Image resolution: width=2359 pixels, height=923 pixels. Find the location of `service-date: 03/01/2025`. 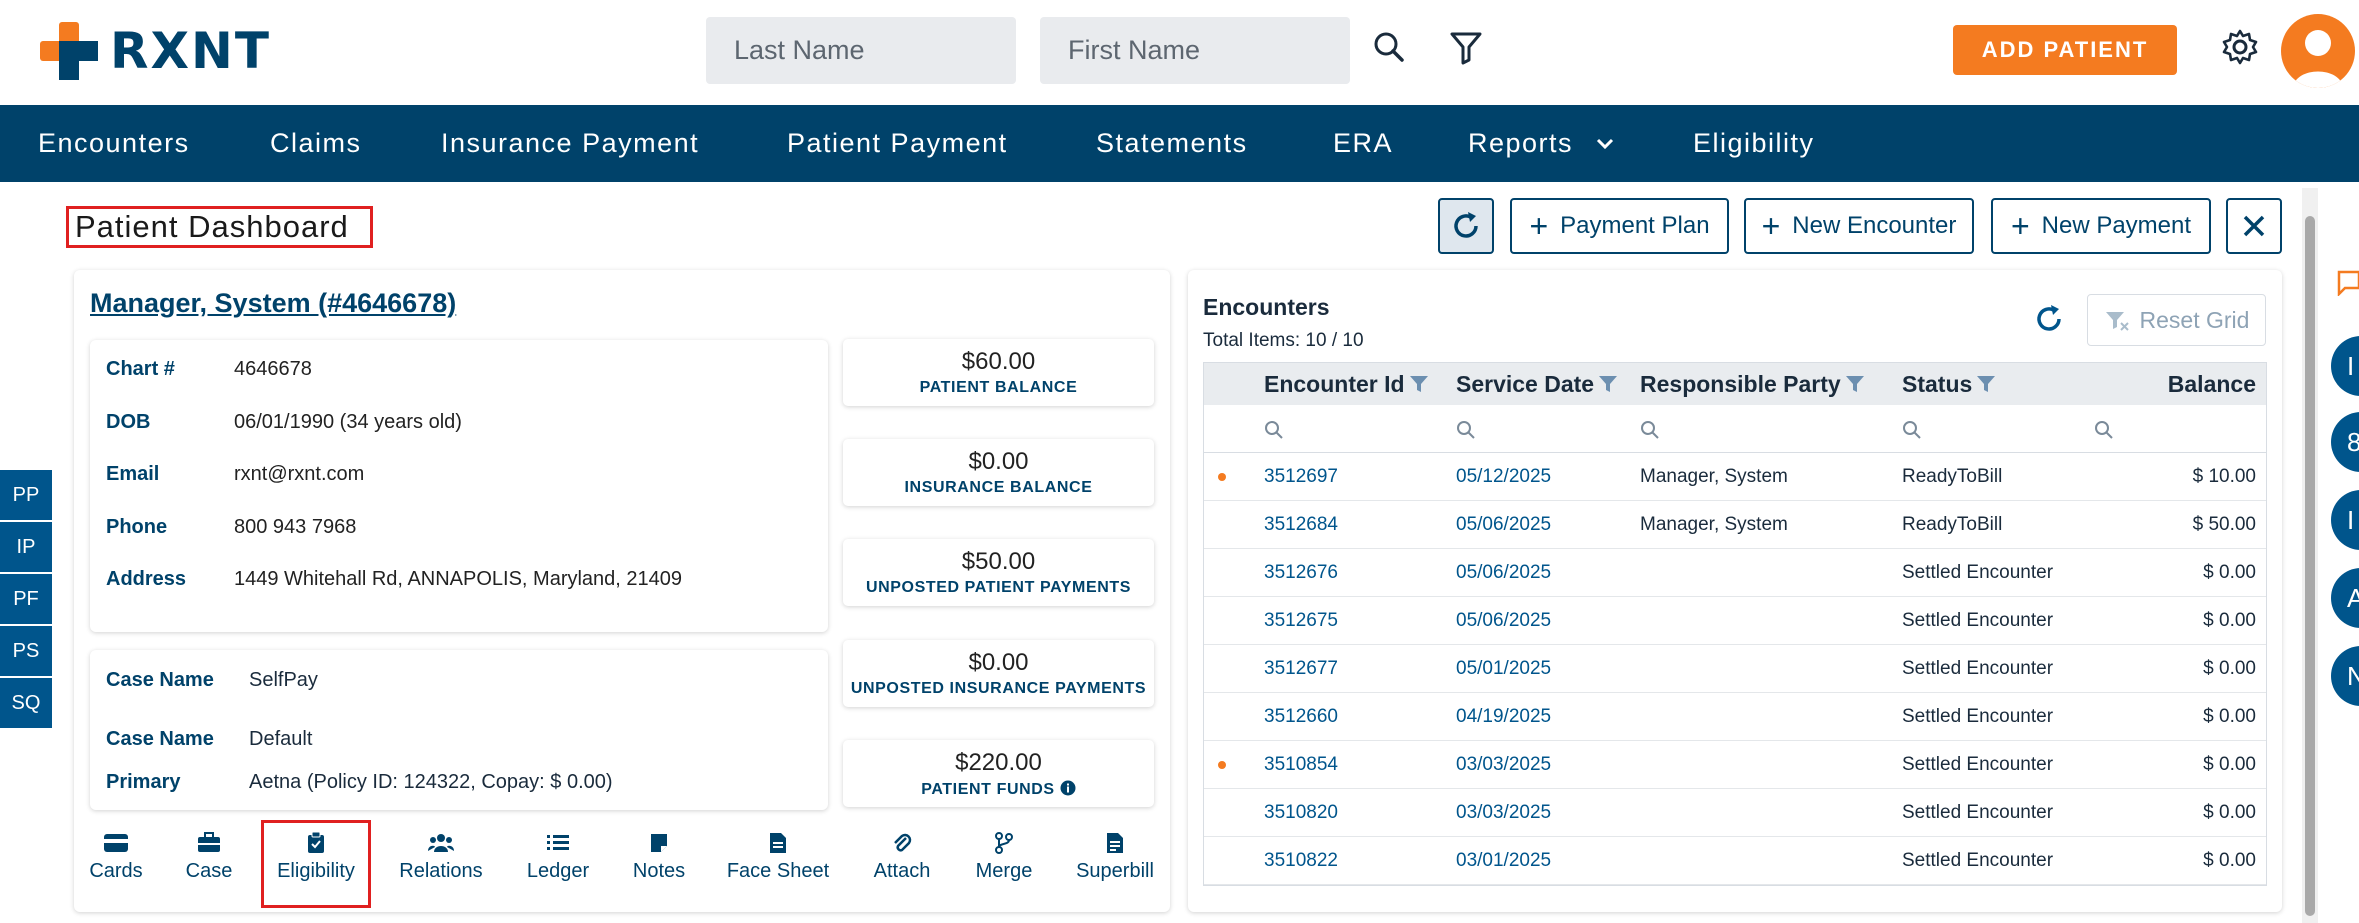

service-date: 03/01/2025 is located at coordinates (1504, 860).